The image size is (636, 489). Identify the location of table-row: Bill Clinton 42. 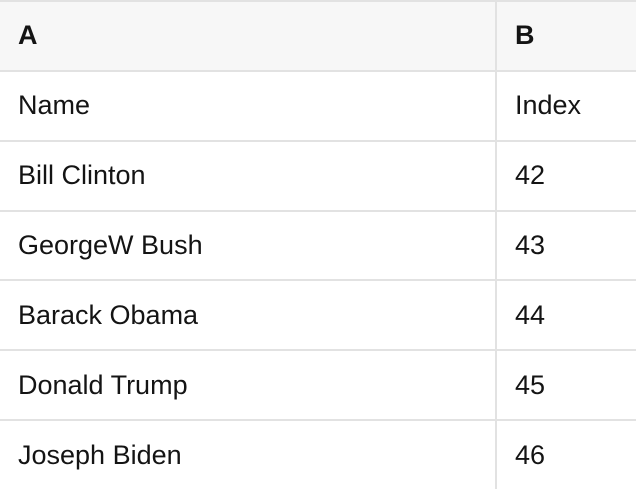
(318, 176).